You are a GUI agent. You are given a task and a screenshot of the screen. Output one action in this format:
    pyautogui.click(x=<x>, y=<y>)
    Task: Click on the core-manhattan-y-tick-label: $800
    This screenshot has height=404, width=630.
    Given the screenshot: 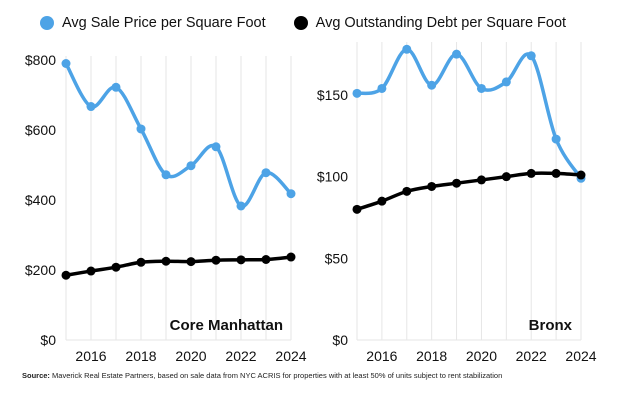 What is the action you would take?
    pyautogui.click(x=40, y=60)
    